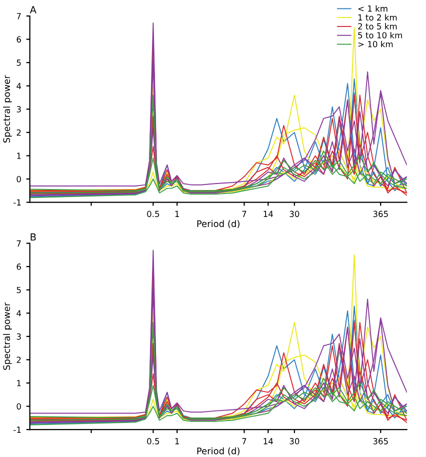 Image resolution: width=426 pixels, height=457 pixels. Describe the element at coordinates (375, 44) in the screenshot. I see `legend-label: > 10 km` at that location.